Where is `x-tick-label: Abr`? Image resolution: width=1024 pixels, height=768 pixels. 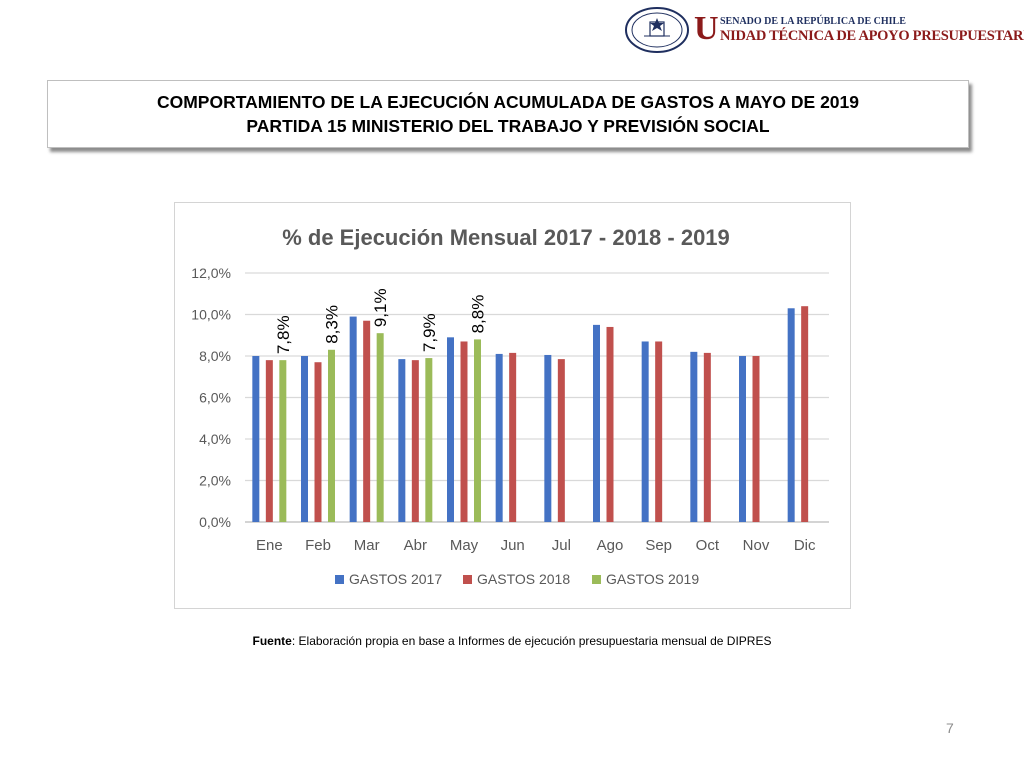 x-tick-label: Abr is located at coordinates (415, 545).